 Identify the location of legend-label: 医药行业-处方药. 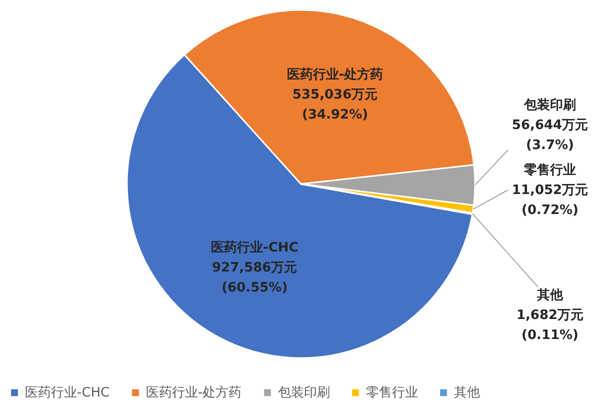
(194, 392).